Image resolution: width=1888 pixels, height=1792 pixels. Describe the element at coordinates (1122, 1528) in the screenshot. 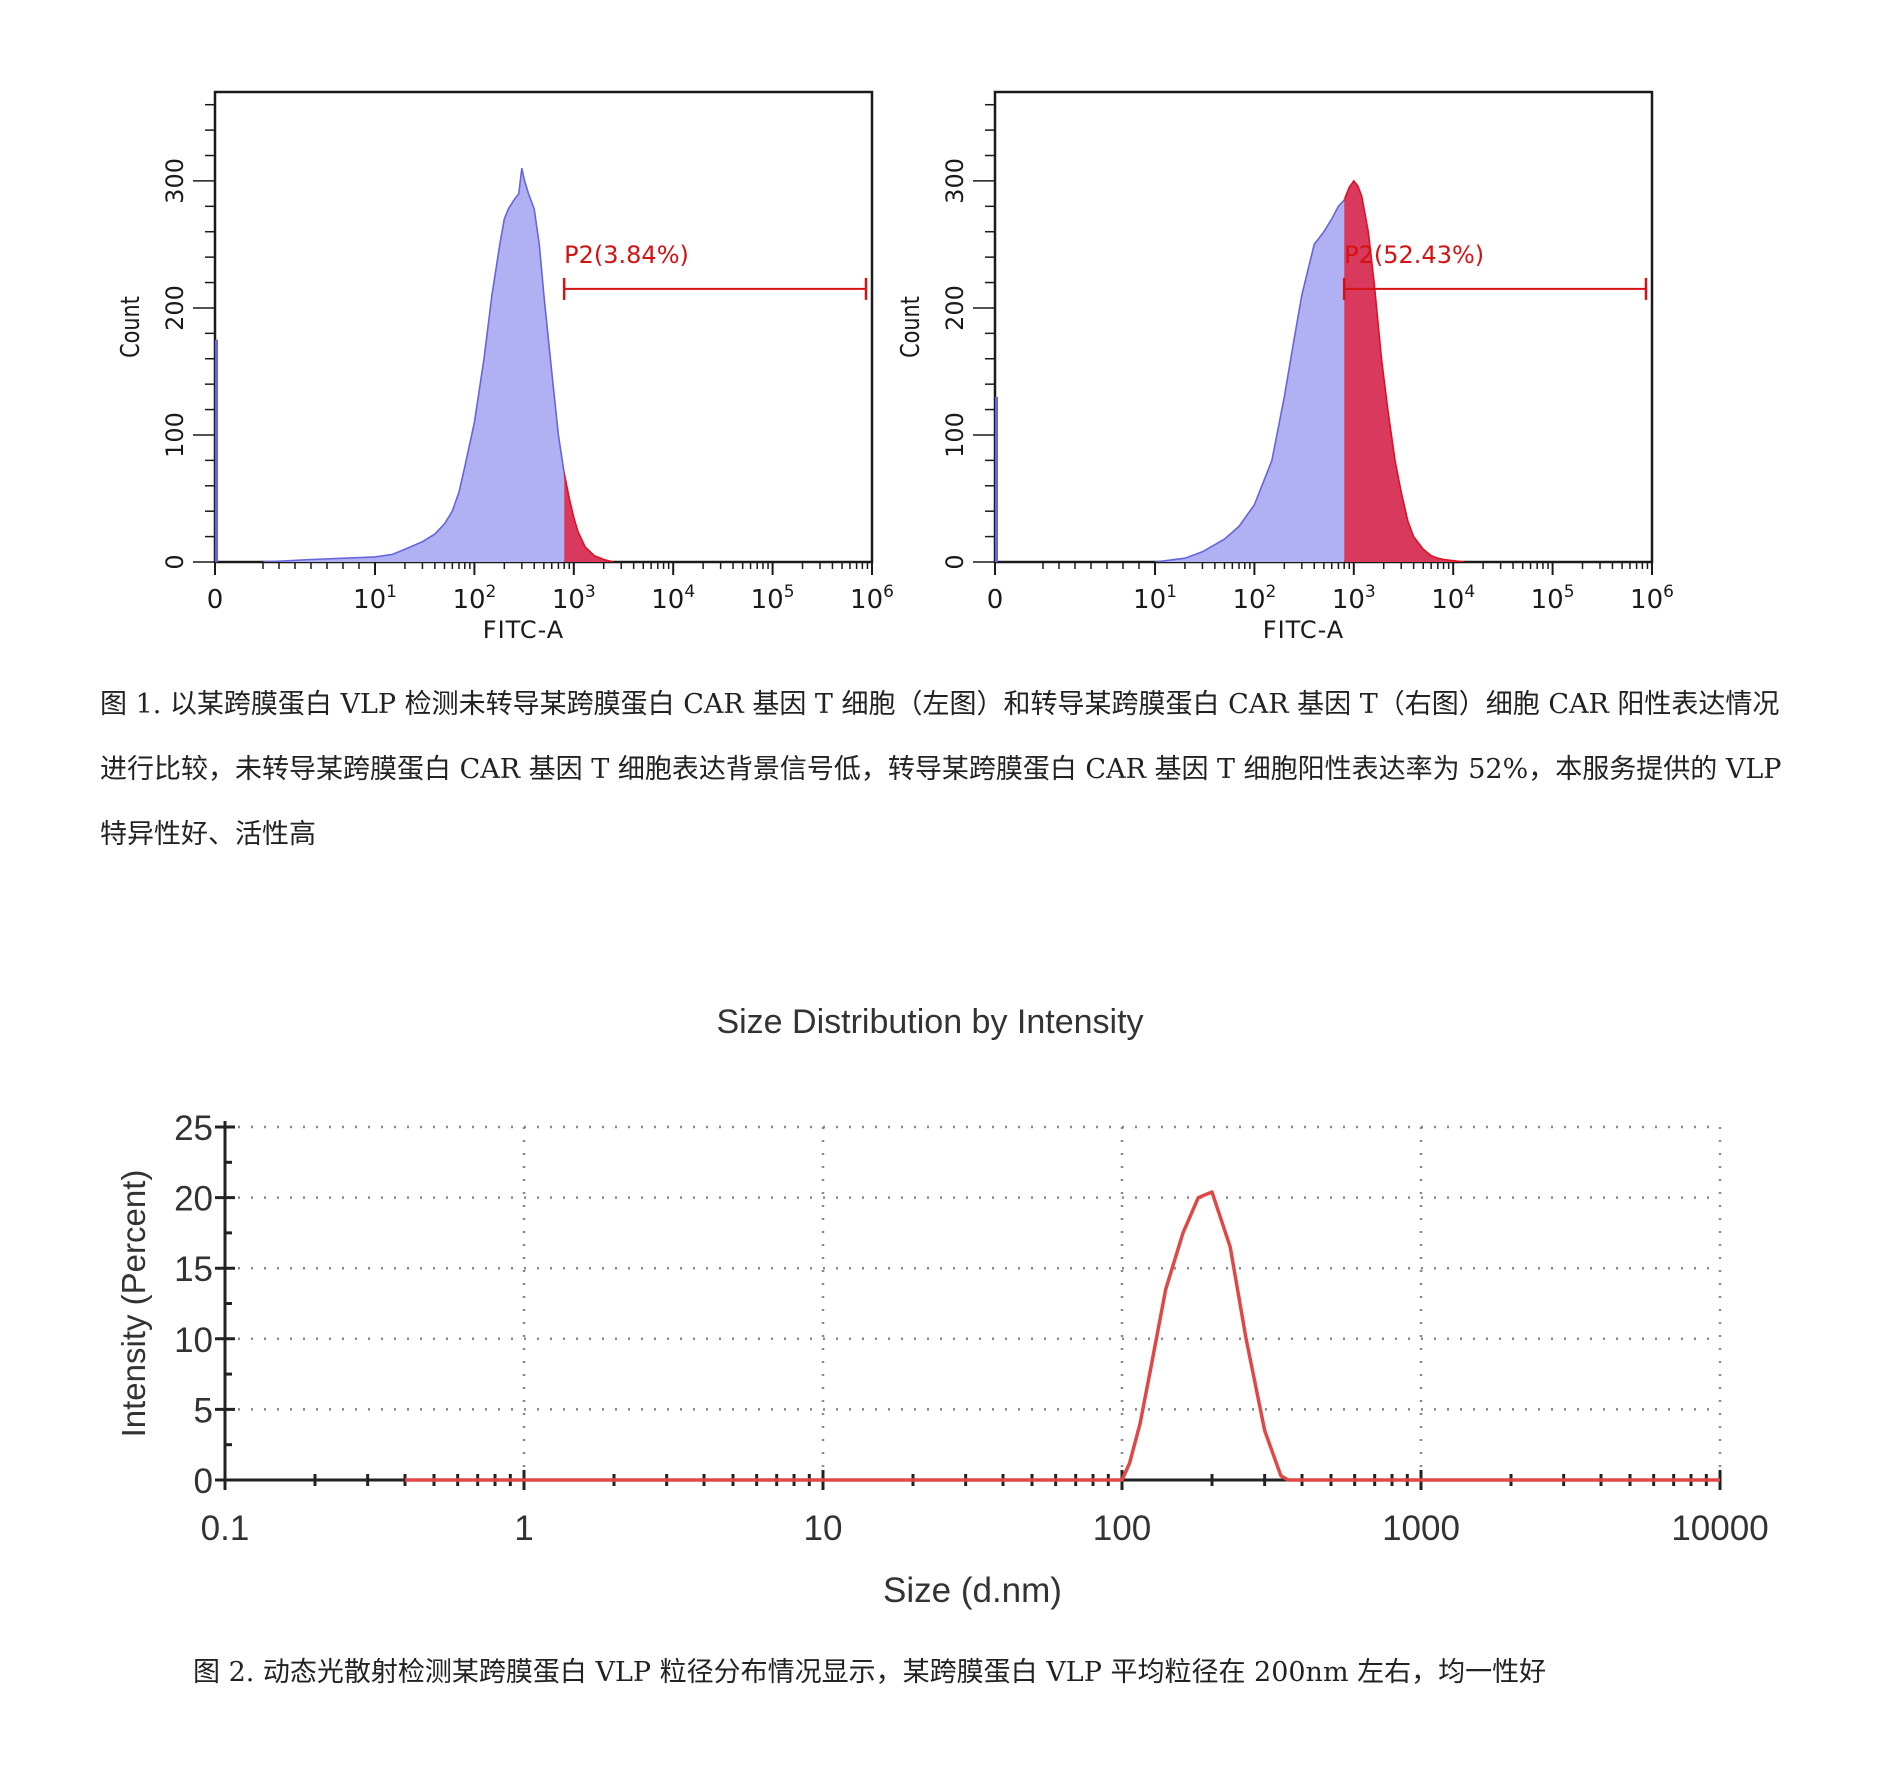

I see `x-tick-label: 100` at that location.